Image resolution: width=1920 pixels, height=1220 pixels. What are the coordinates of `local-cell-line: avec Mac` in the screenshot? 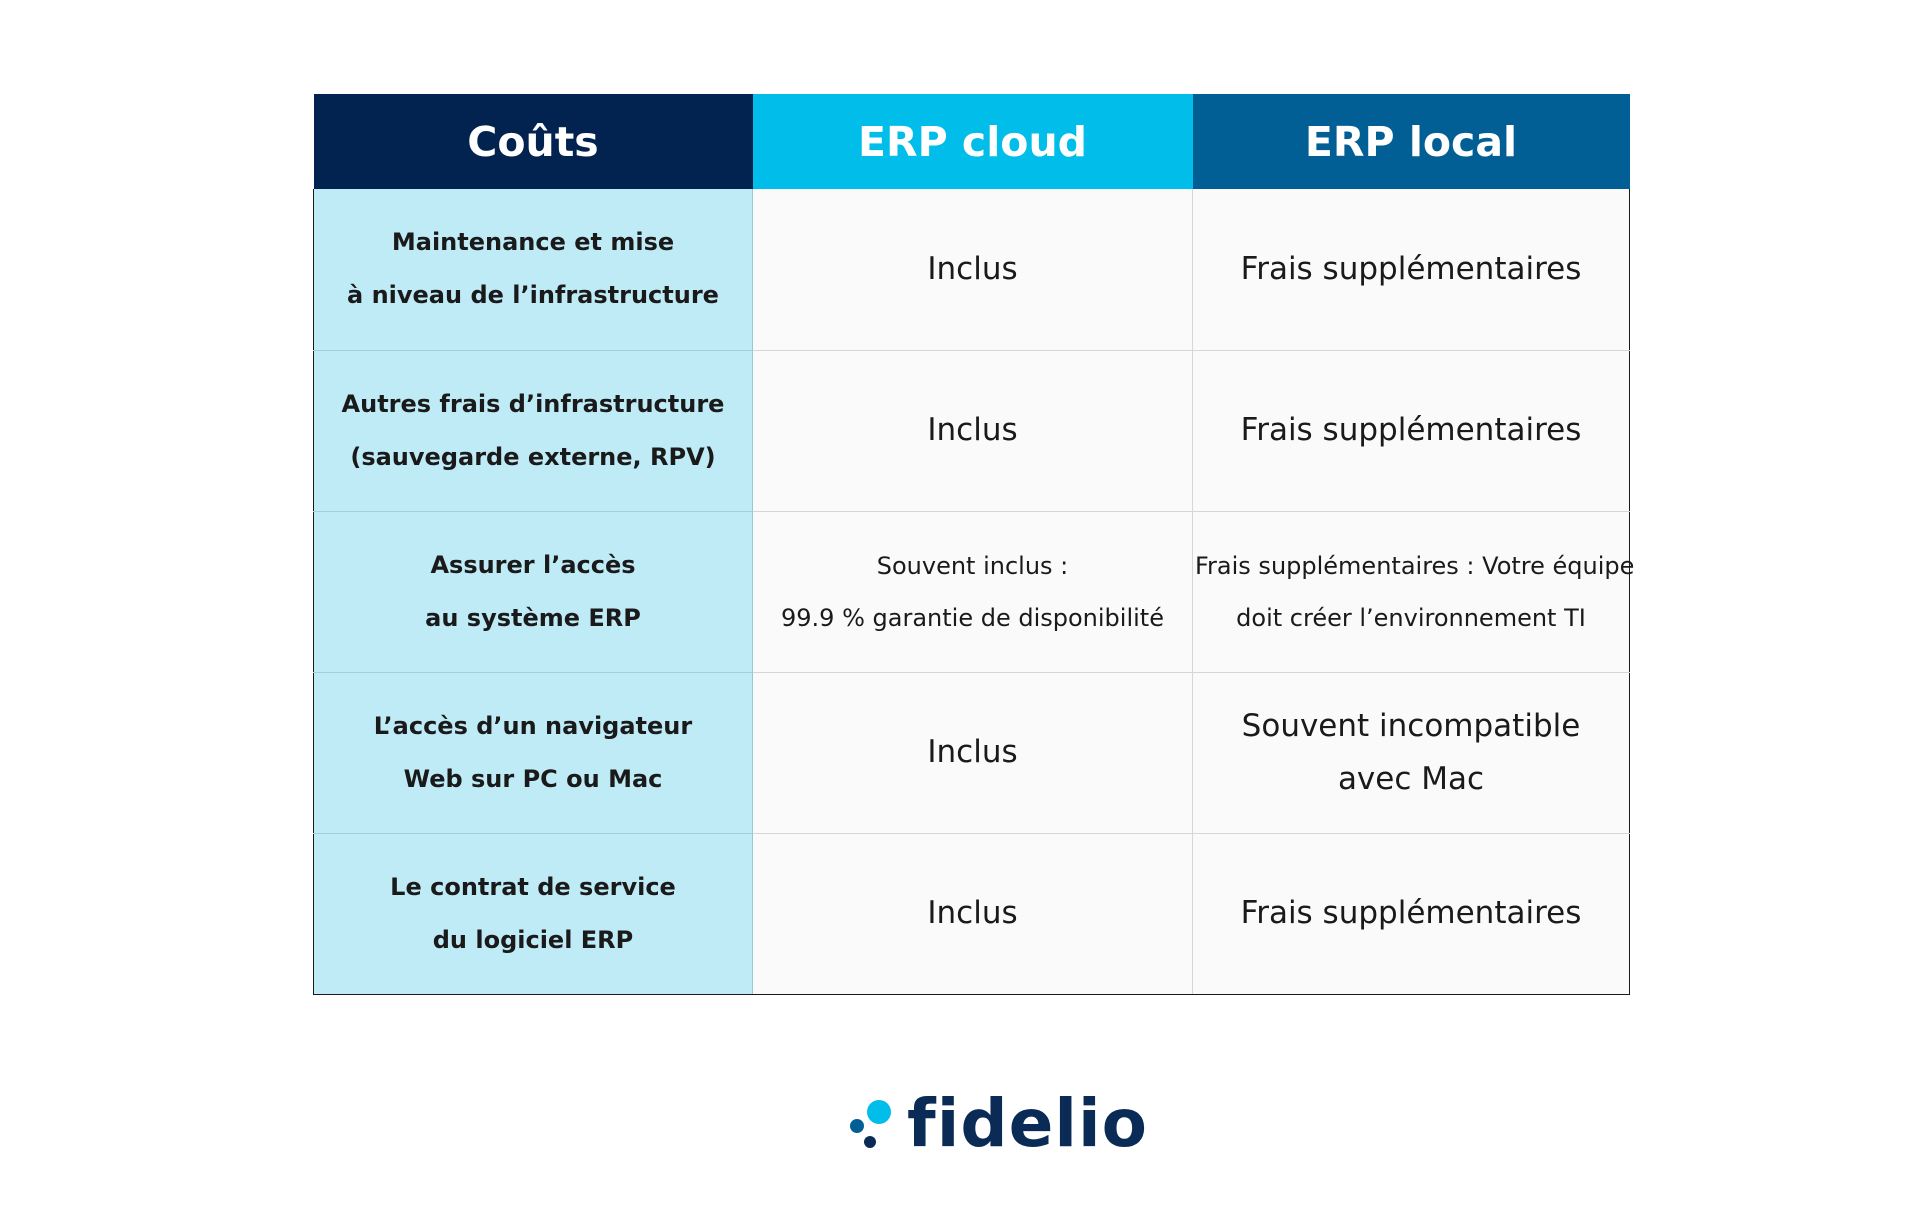 It's located at (1411, 778).